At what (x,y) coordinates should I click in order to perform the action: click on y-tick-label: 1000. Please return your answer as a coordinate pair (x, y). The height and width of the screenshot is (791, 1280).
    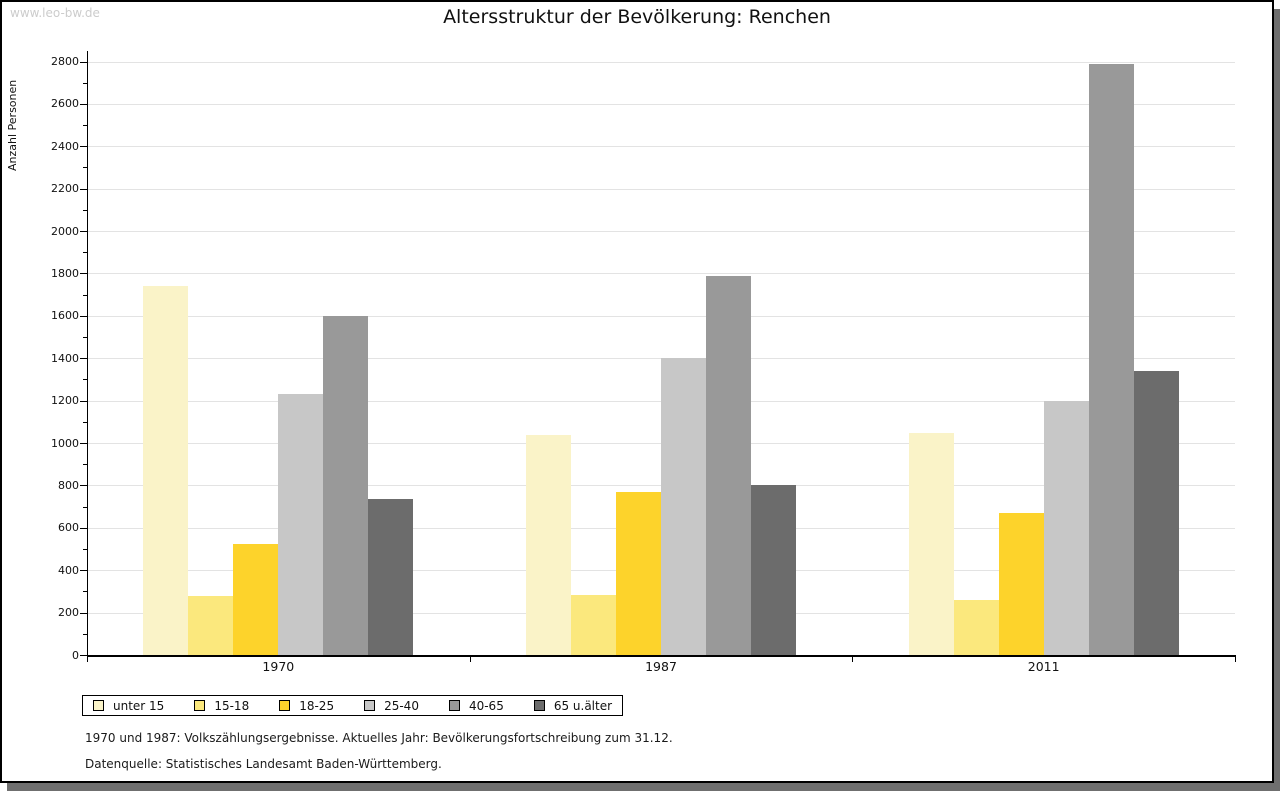
    Looking at the image, I should click on (65, 443).